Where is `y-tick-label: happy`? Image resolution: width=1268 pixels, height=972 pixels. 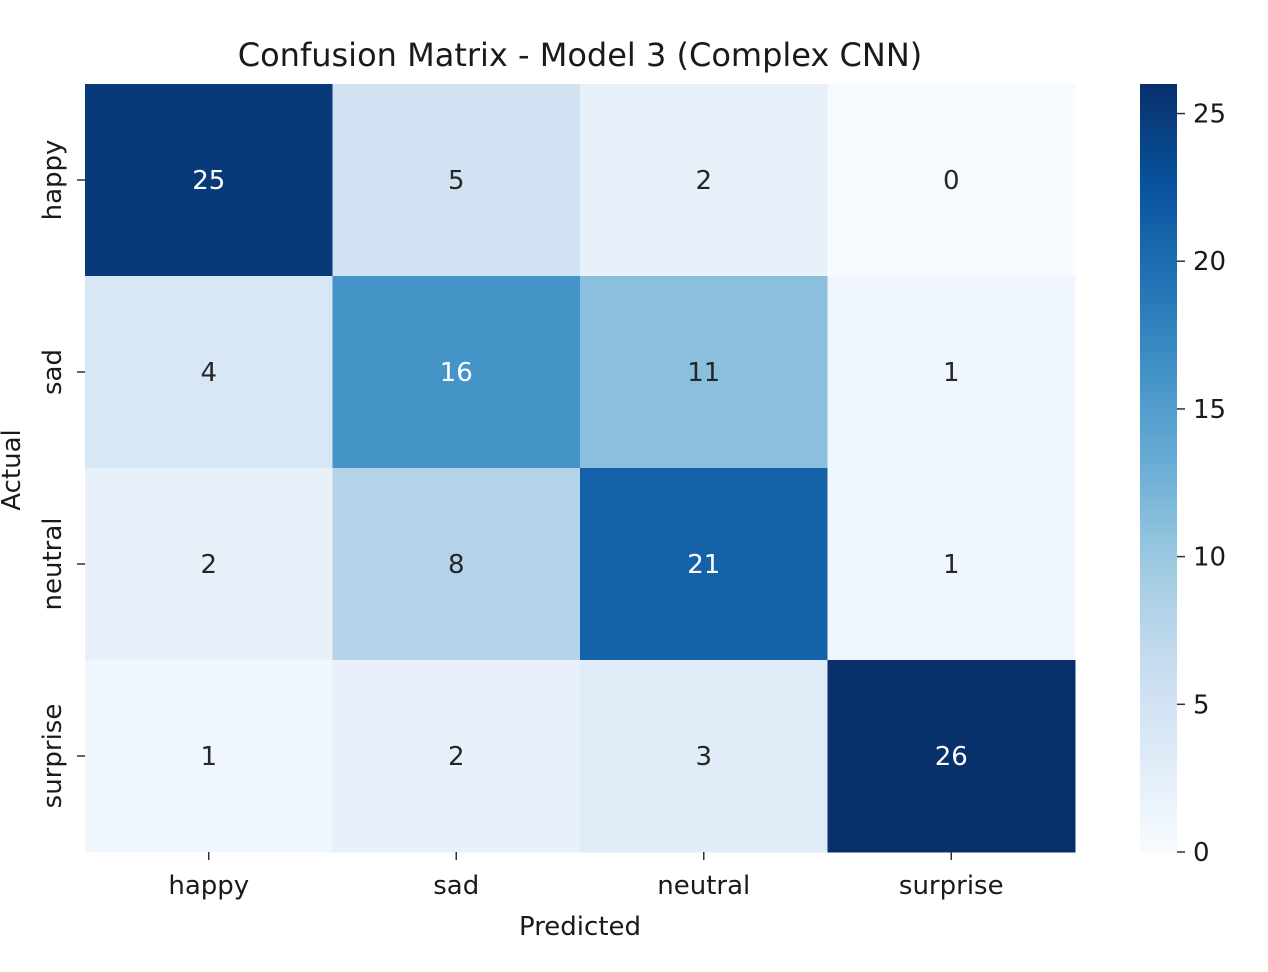 y-tick-label: happy is located at coordinates (53, 180).